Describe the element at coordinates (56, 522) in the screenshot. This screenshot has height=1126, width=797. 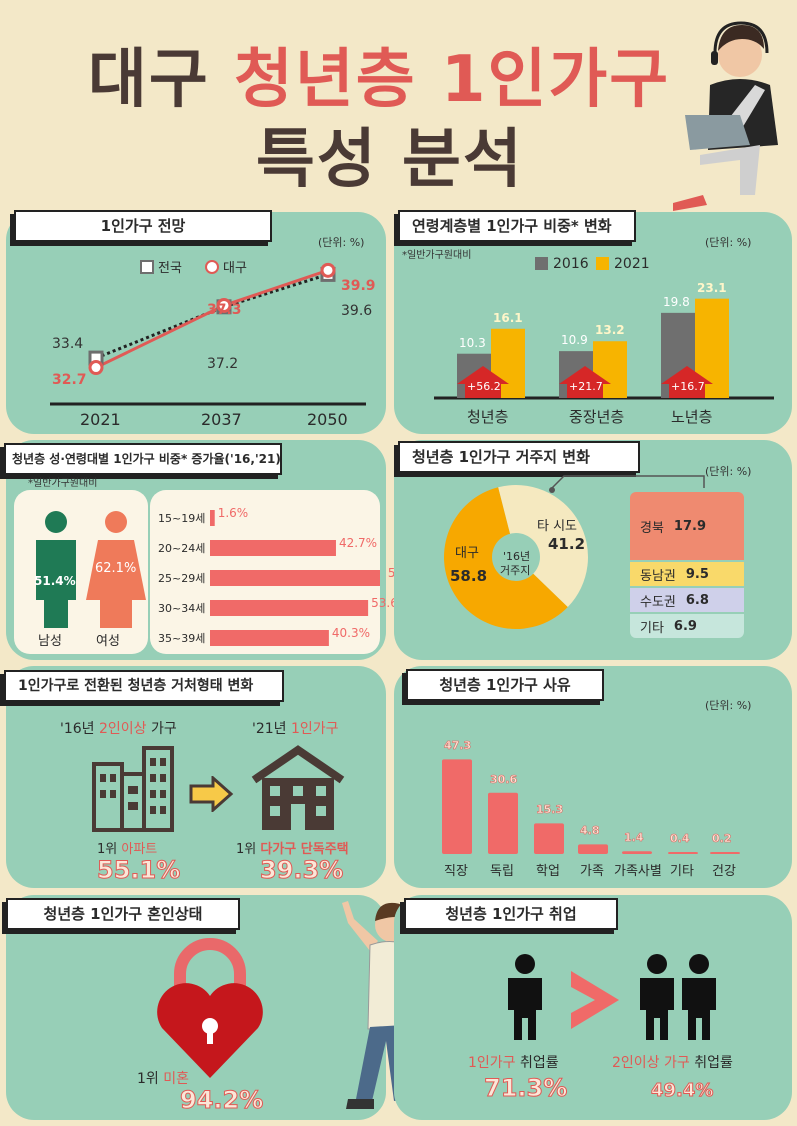
I see `male-head-icon` at that location.